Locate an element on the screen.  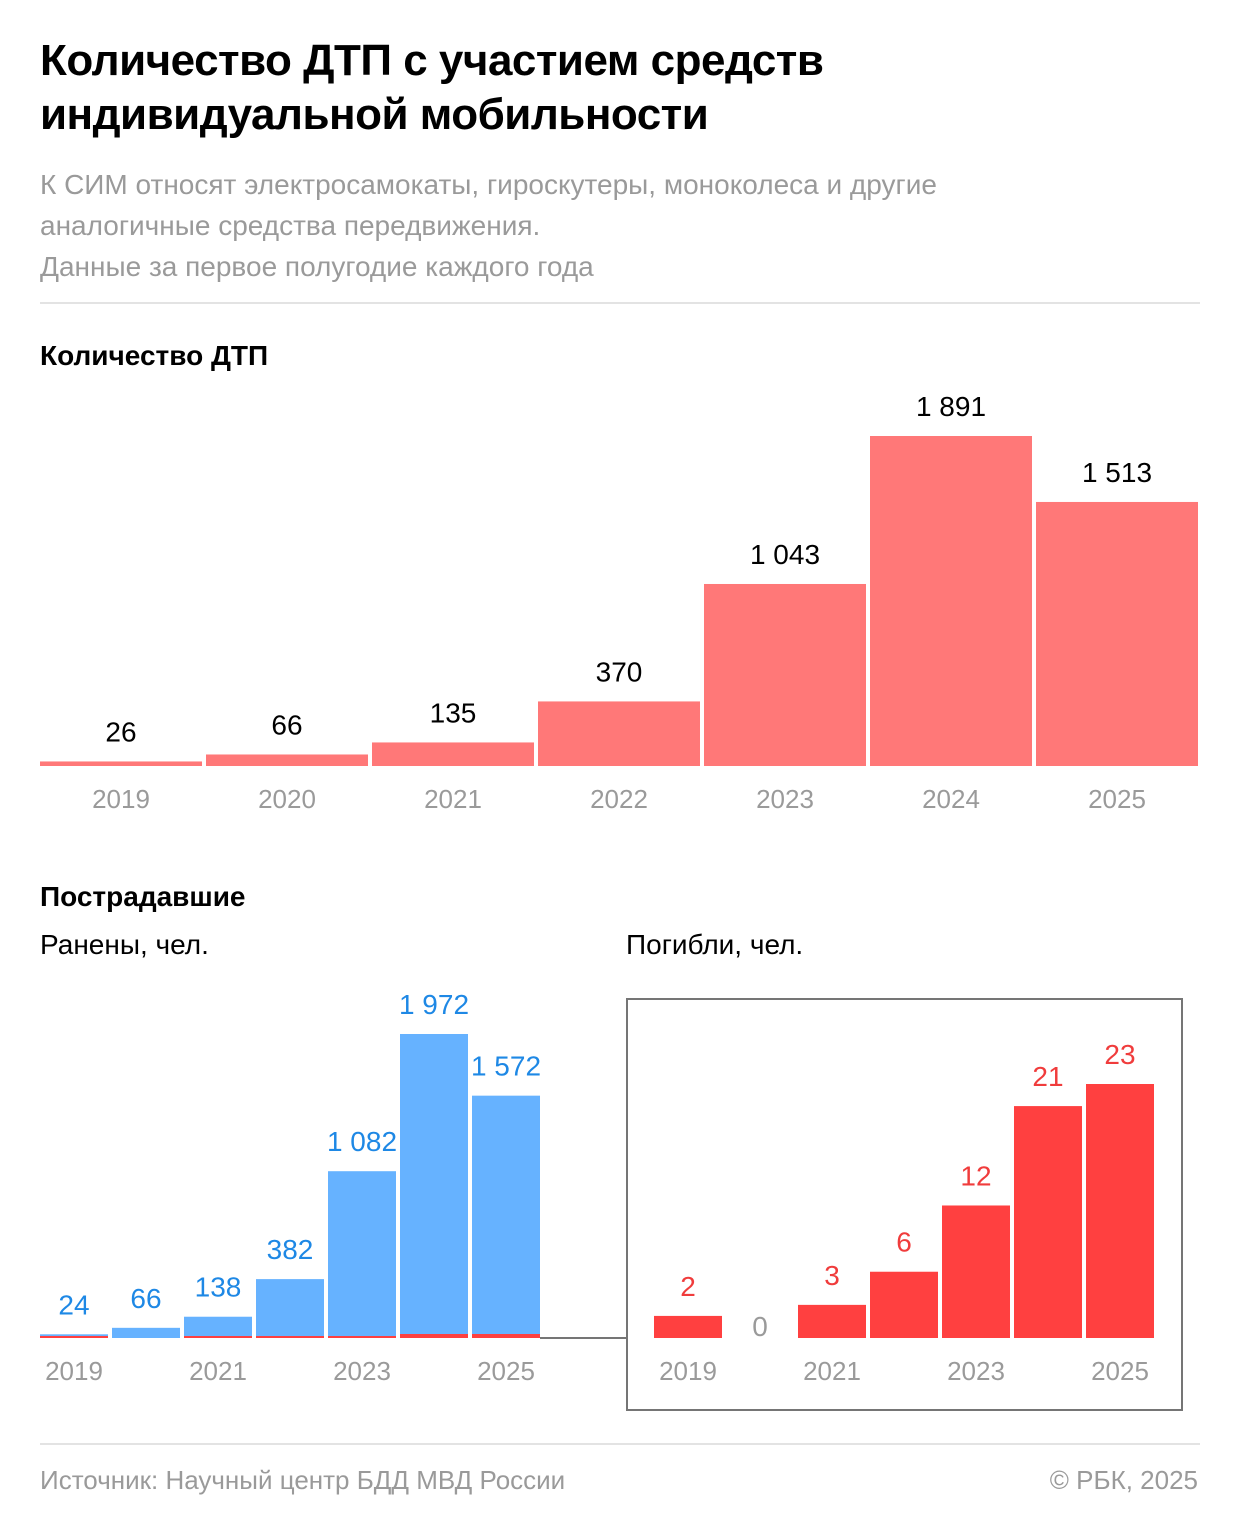
bar-value-label: 3 is located at coordinates (832, 1275).